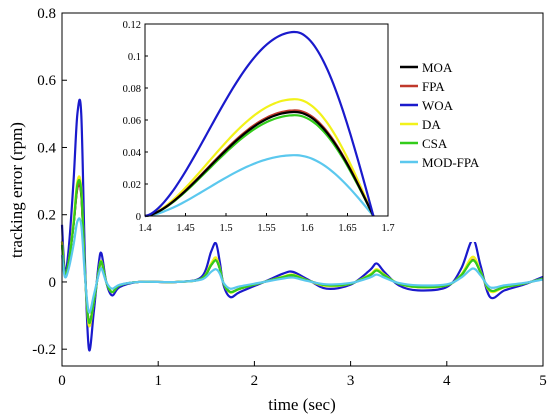 Image resolution: width=550 pixels, height=420 pixels. What do you see at coordinates (46, 81) in the screenshot?
I see `y-tick-label: 0.6` at bounding box center [46, 81].